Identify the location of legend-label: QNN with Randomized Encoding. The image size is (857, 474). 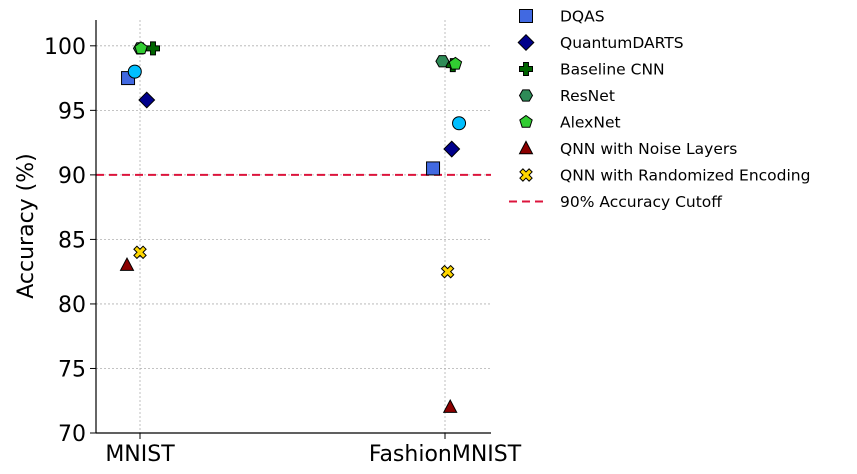
(685, 176).